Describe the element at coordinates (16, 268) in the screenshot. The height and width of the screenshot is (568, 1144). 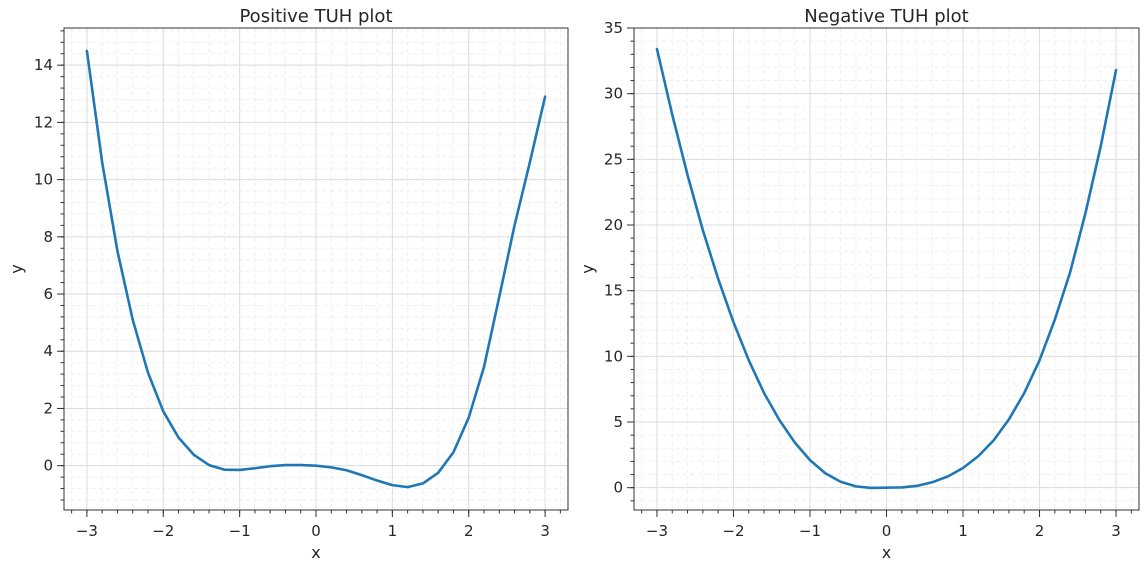
I see `left-y-axis-label: y` at that location.